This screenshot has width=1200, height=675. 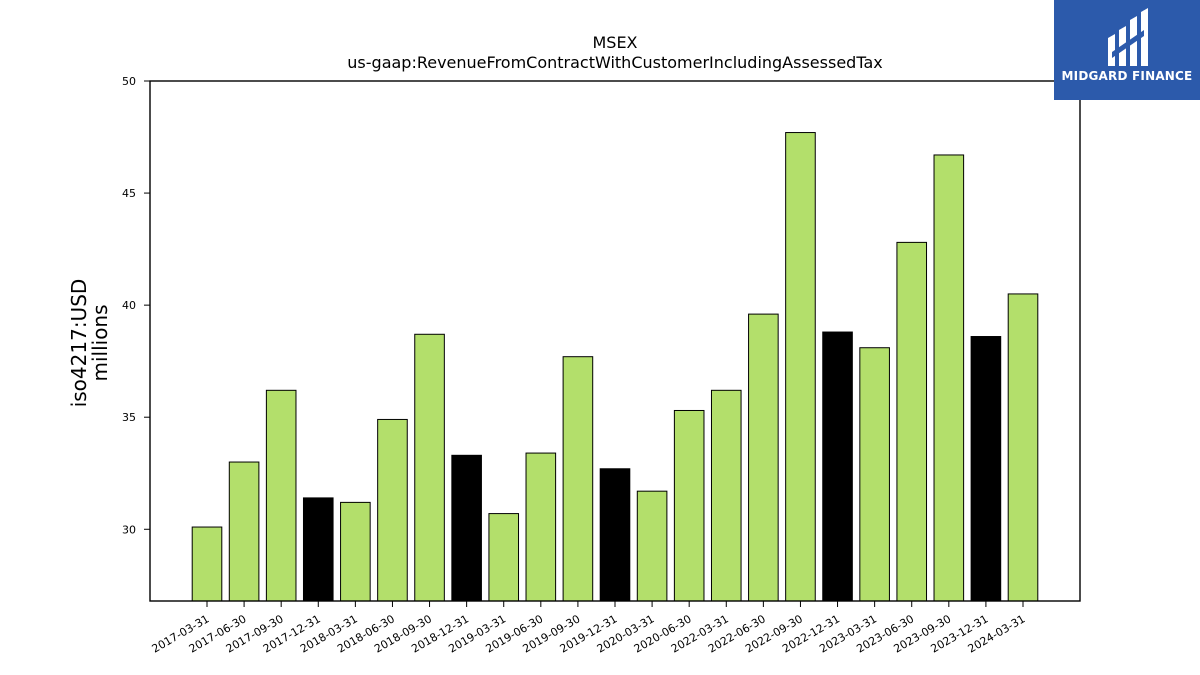 What do you see at coordinates (129, 305) in the screenshot?
I see `y-tick-label: 40` at bounding box center [129, 305].